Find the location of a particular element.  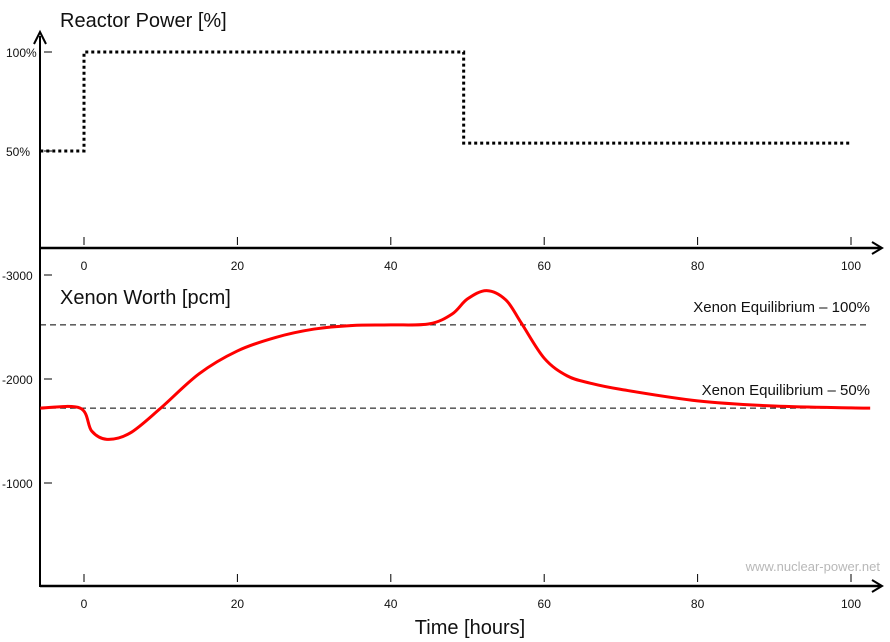

top-x-axis-arrow is located at coordinates (877, 248).